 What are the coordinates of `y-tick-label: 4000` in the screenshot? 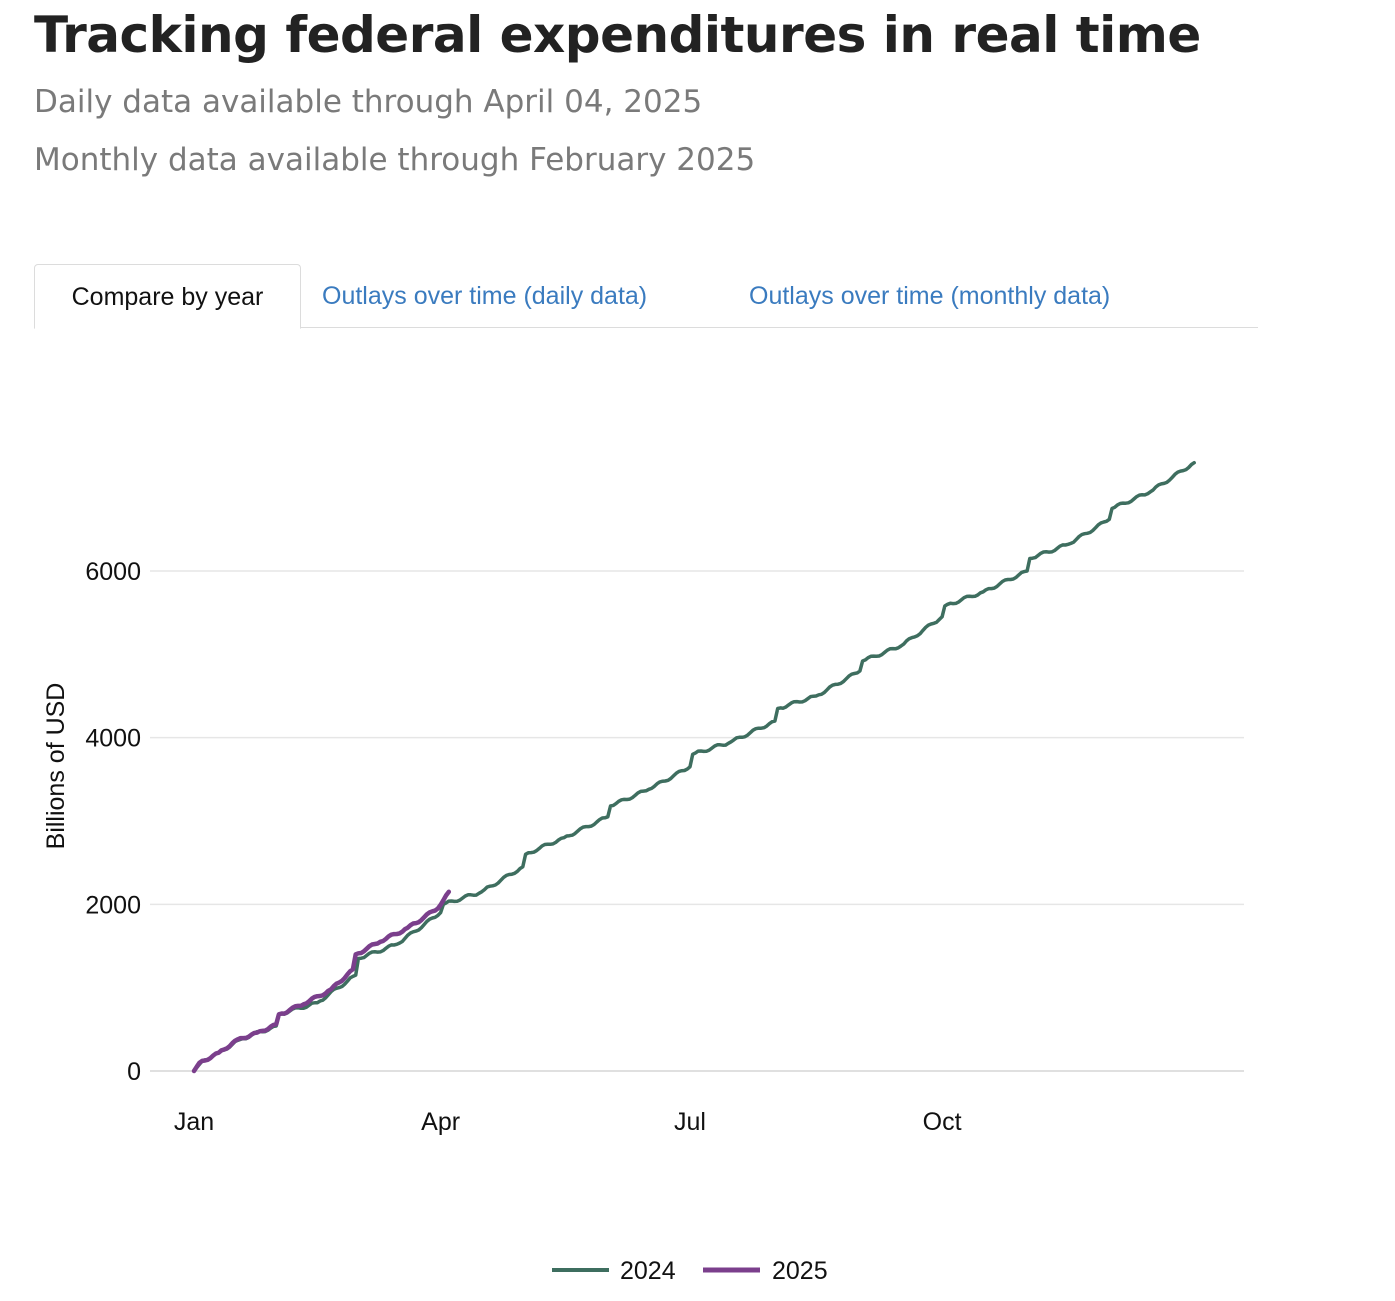 It's located at (113, 739).